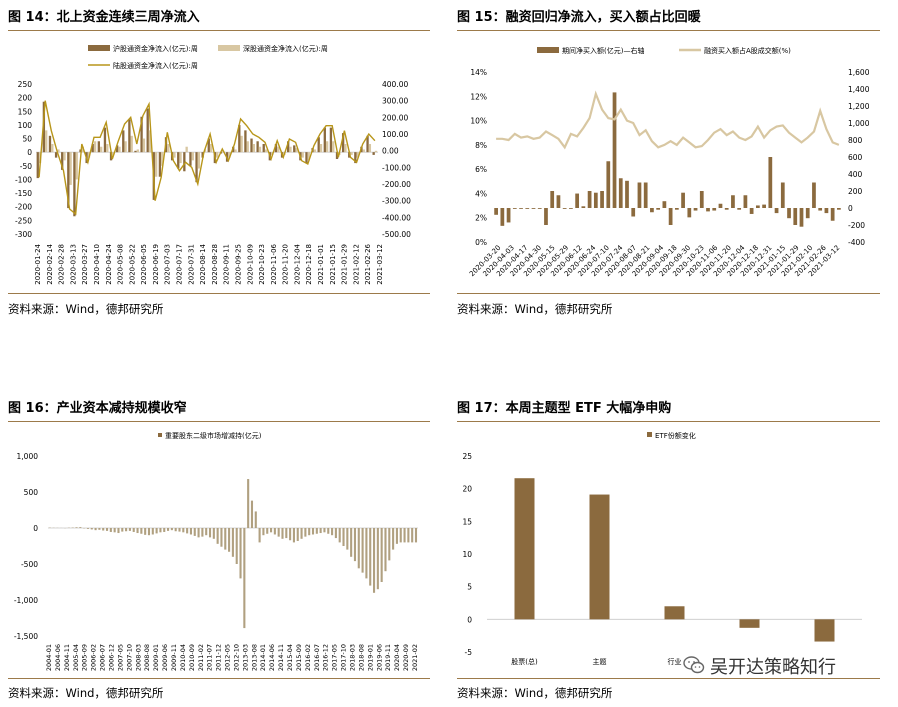  What do you see at coordinates (747, 50) in the screenshot?
I see `legend-label-ratio: 融资买入额占A股成交额(%)` at bounding box center [747, 50].